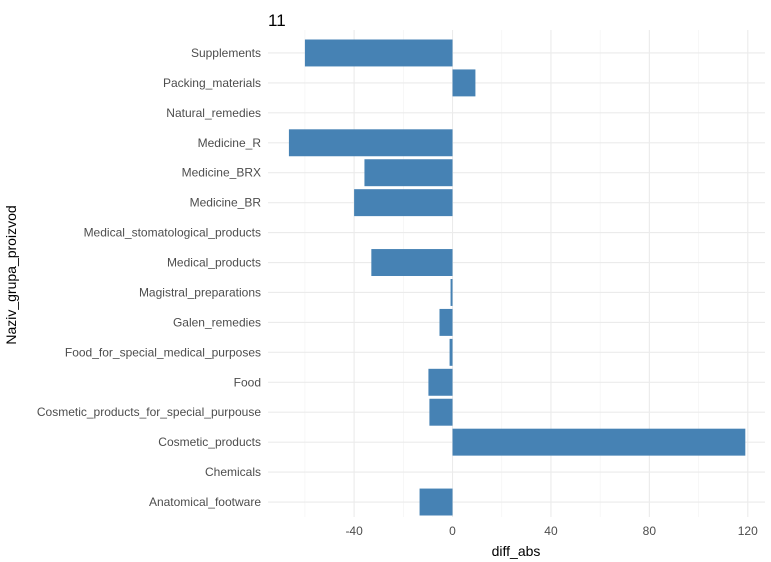 The width and height of the screenshot is (771, 562). I want to click on x-tick-label: 80, so click(650, 531).